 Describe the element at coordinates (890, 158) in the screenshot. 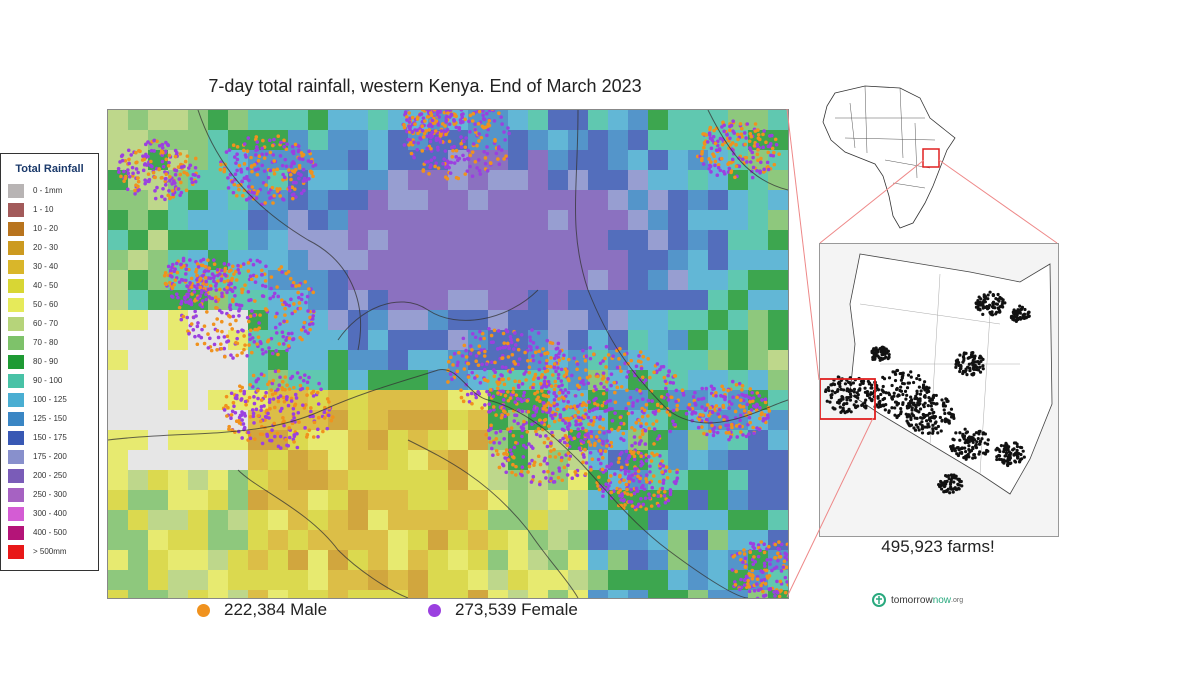

I see `africa-locator-map` at that location.